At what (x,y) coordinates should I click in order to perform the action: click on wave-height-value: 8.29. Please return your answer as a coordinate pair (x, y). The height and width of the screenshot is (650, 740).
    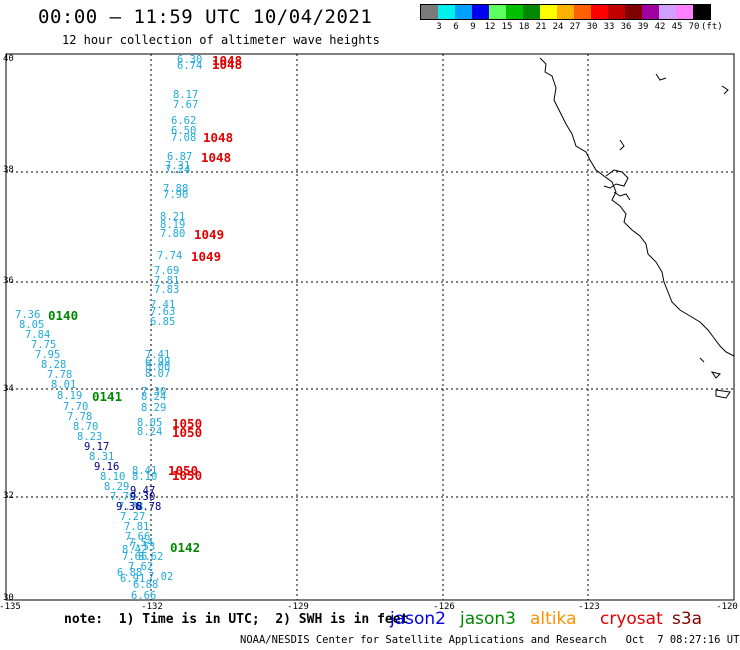
    Looking at the image, I should click on (117, 487).